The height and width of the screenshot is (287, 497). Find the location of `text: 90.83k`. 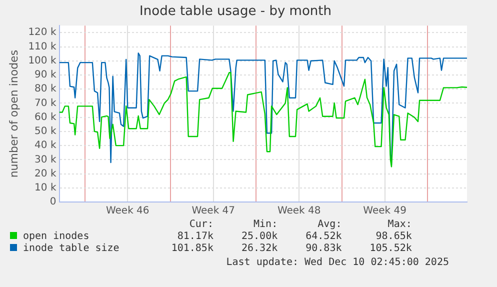

text: 90.83k is located at coordinates (323, 249).